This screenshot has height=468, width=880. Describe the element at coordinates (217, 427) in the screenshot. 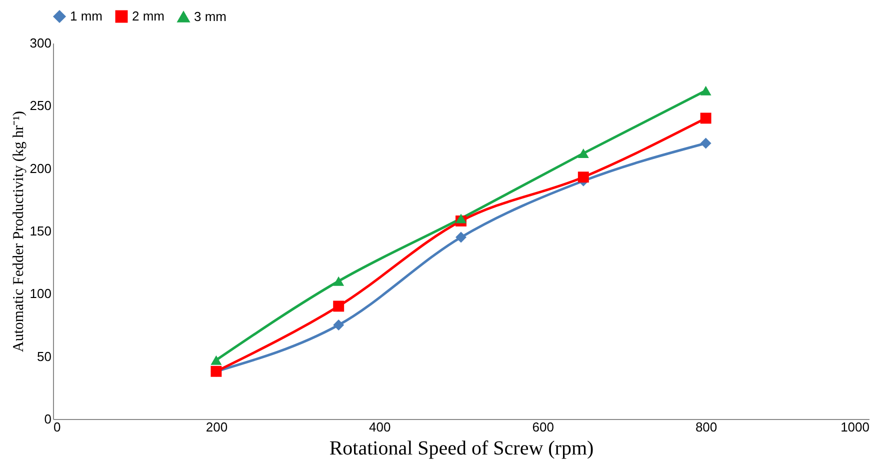

I see `x-tick-label: 200` at that location.